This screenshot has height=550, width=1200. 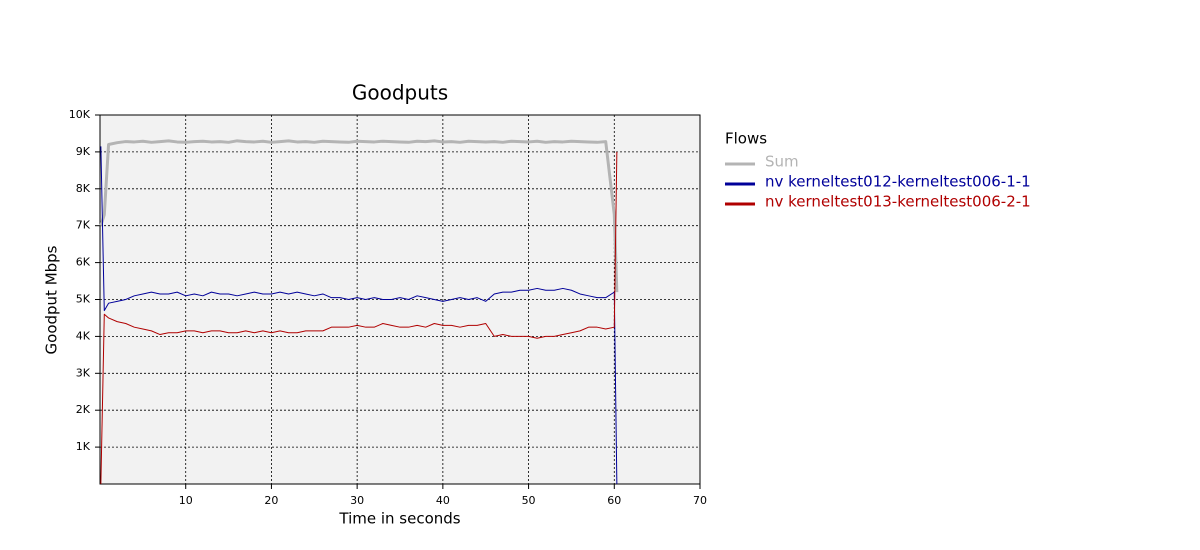 I want to click on legend-title: Flows, so click(x=746, y=139).